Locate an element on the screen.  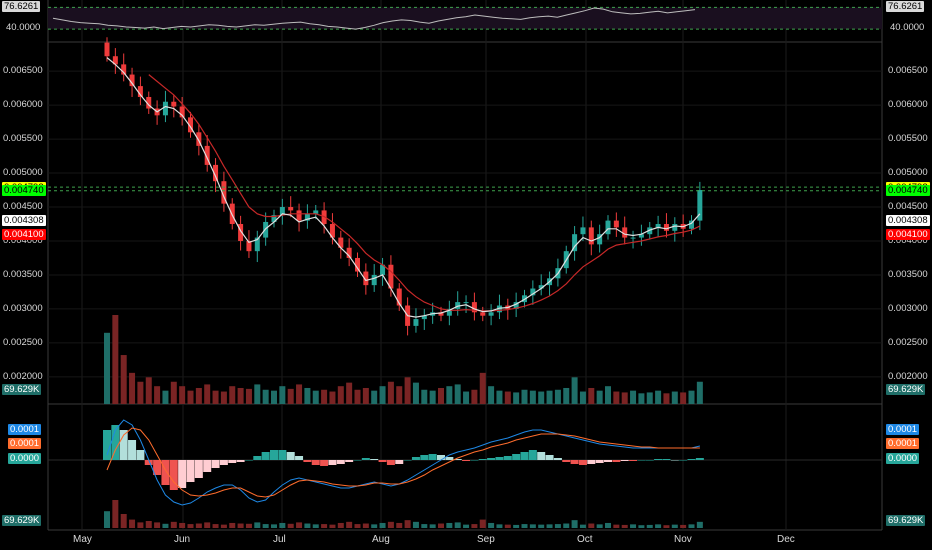
y-tick-left-9: 0.002000 is located at coordinates (23, 376).